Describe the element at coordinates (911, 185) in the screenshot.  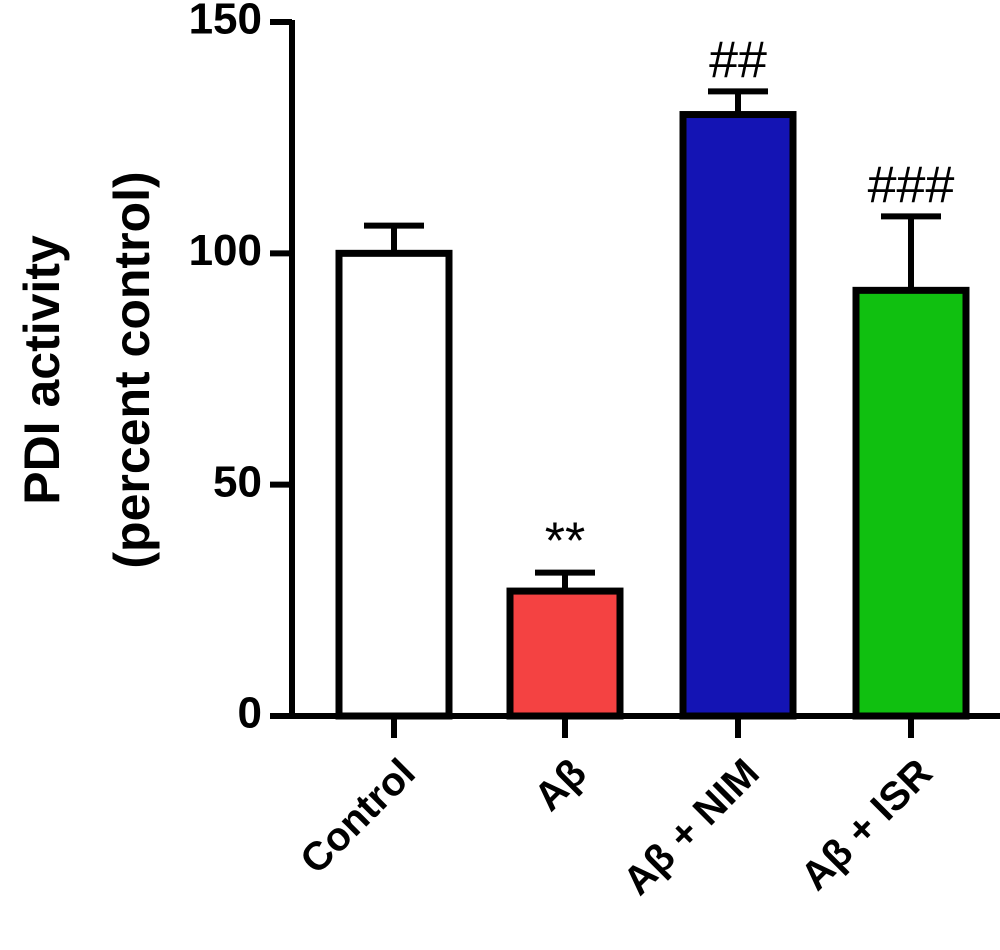
I see `significance-label: ###` at that location.